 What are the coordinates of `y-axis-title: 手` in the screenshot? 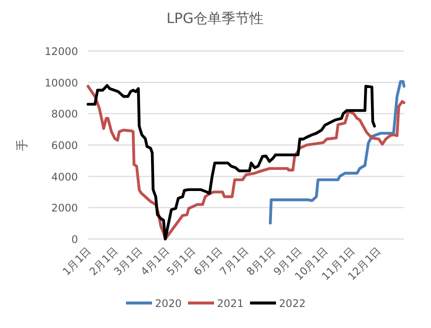 It's located at (22, 145).